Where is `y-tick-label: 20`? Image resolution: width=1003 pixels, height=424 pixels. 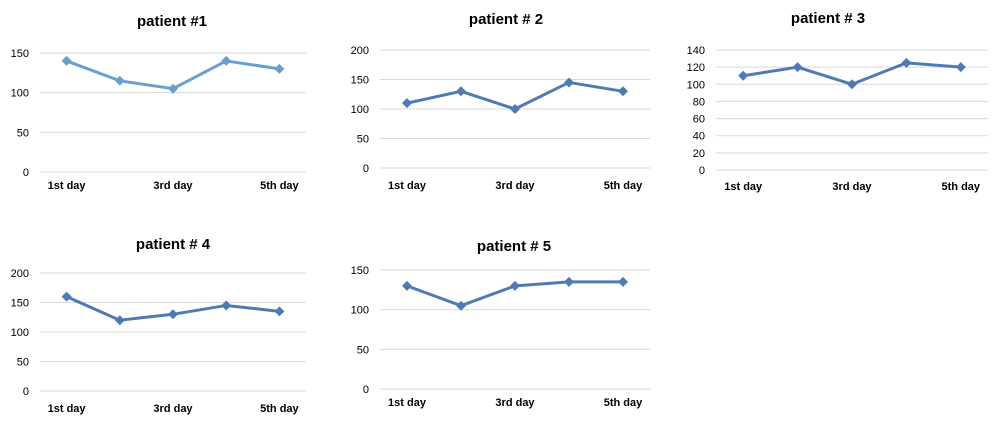
y-tick-label: 20 is located at coordinates (699, 154).